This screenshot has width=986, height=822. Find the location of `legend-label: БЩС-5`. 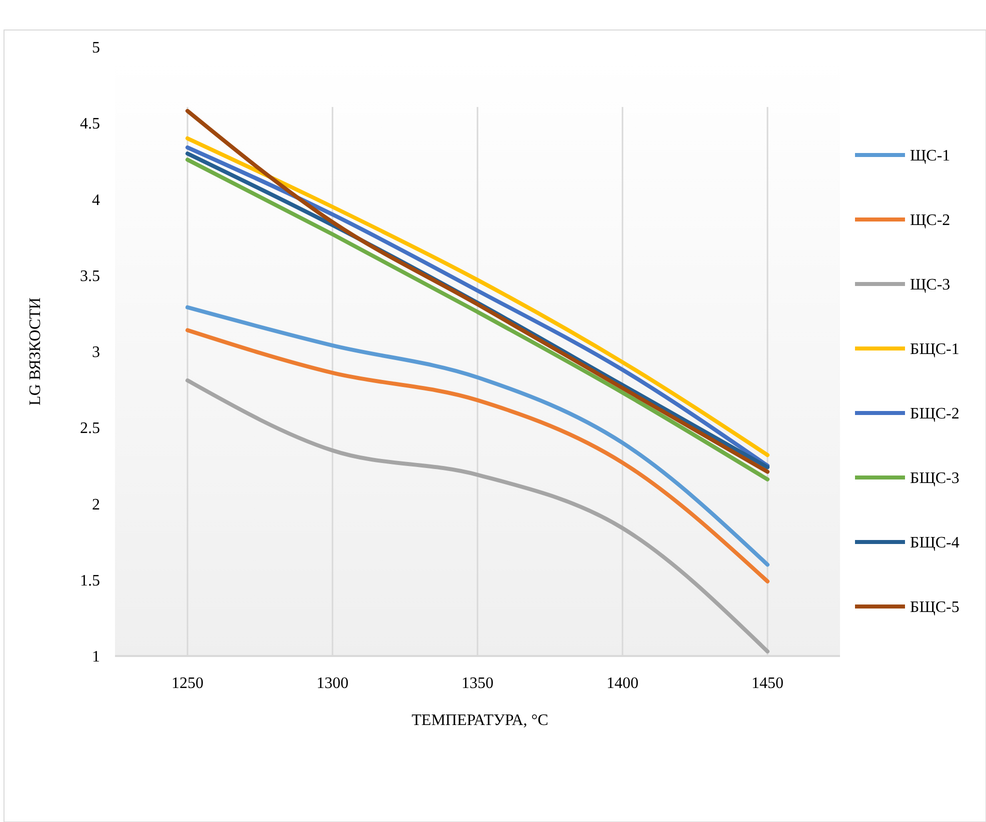

legend-label: БЩС-5 is located at coordinates (935, 607).